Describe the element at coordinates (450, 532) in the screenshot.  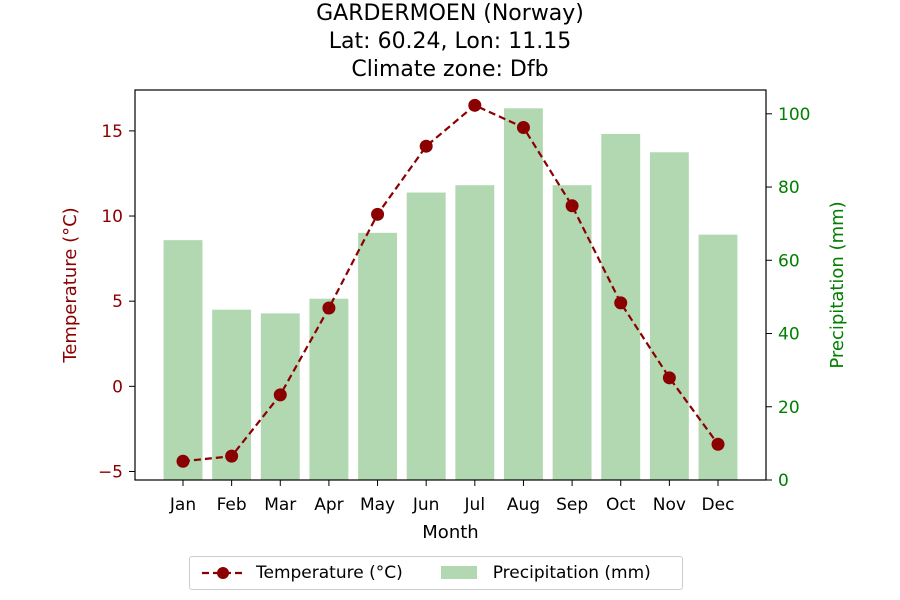
I see `x-axis-label: Month` at that location.